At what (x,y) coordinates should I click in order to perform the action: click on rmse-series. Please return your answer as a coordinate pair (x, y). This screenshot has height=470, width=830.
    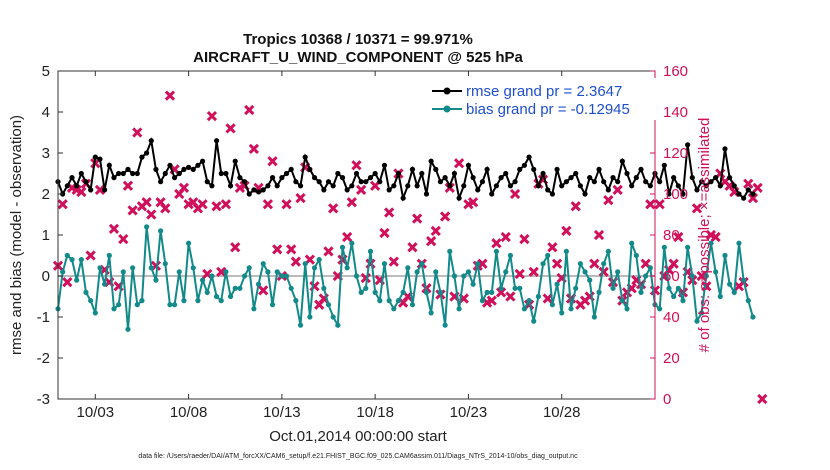
    Looking at the image, I should click on (405, 169).